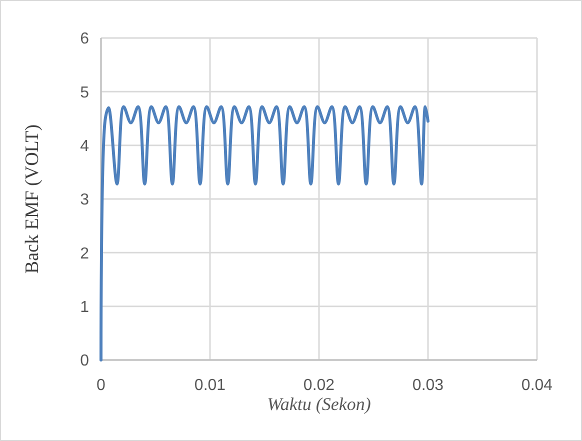 The width and height of the screenshot is (582, 441). I want to click on x-axis-title: Waktu (Sekon), so click(319, 404).